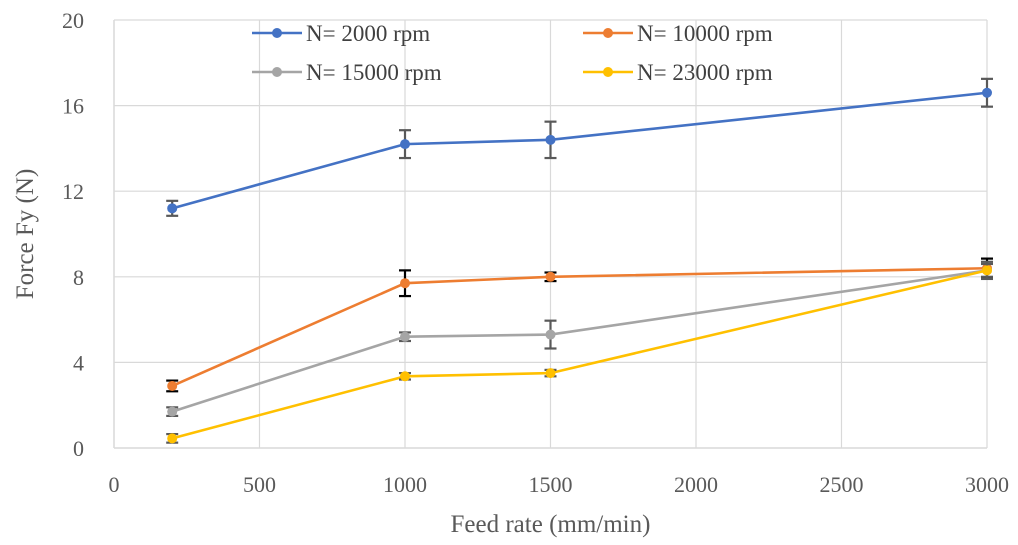 This screenshot has width=1018, height=545. Describe the element at coordinates (78, 448) in the screenshot. I see `y-tick-label: 0` at that location.